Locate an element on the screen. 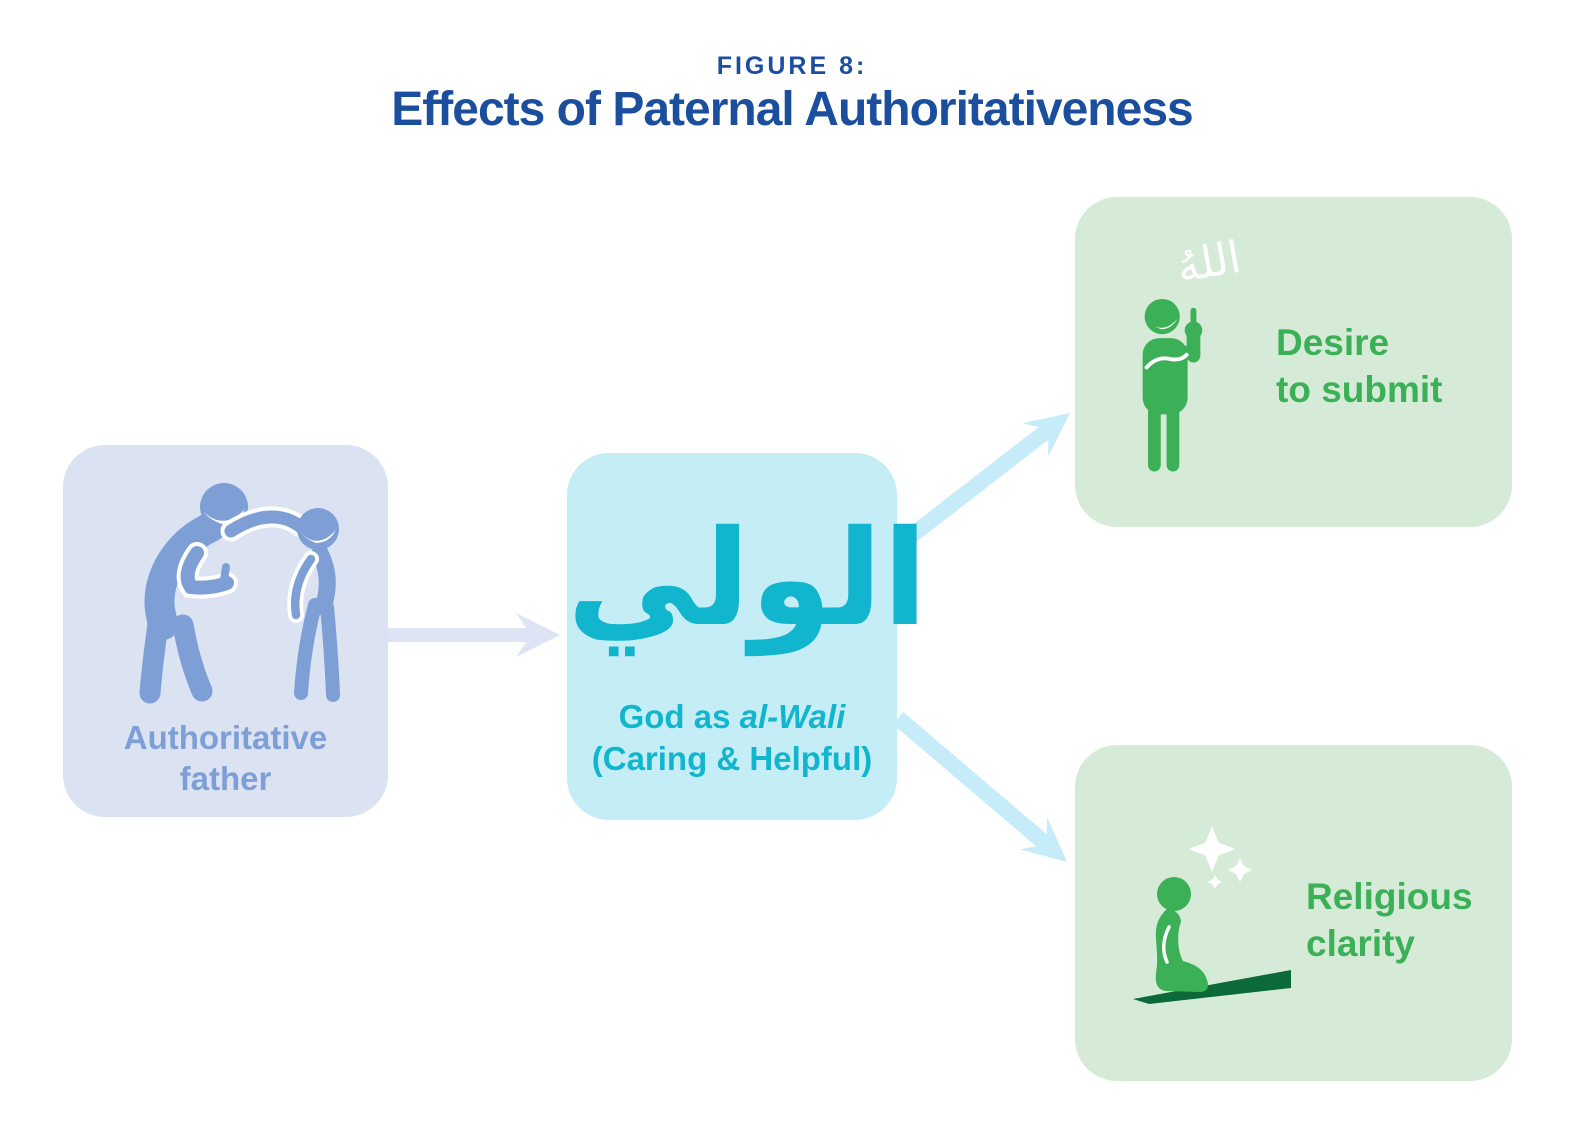 This screenshot has width=1584, height=1132. arrow-wali-to-submit is located at coordinates (981, 483).